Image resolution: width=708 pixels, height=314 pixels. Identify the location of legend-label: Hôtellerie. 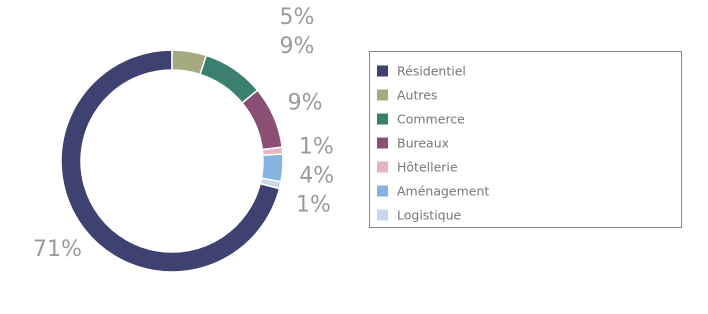
(427, 167).